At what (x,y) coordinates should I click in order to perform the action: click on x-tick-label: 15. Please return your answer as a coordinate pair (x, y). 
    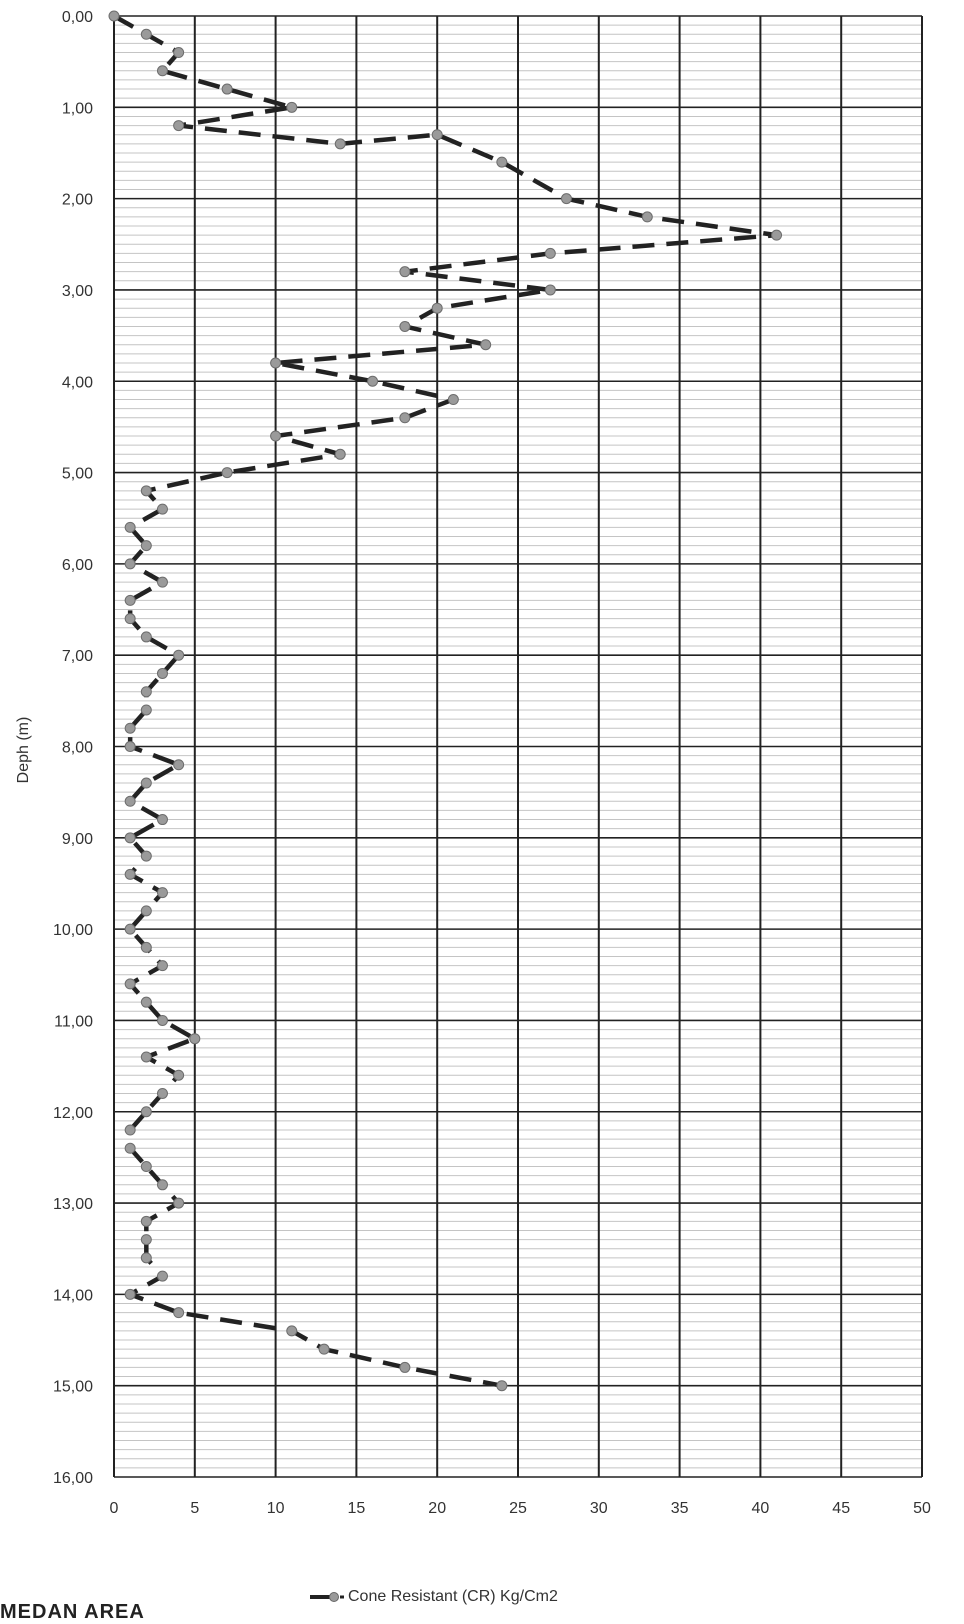
    Looking at the image, I should click on (357, 1508).